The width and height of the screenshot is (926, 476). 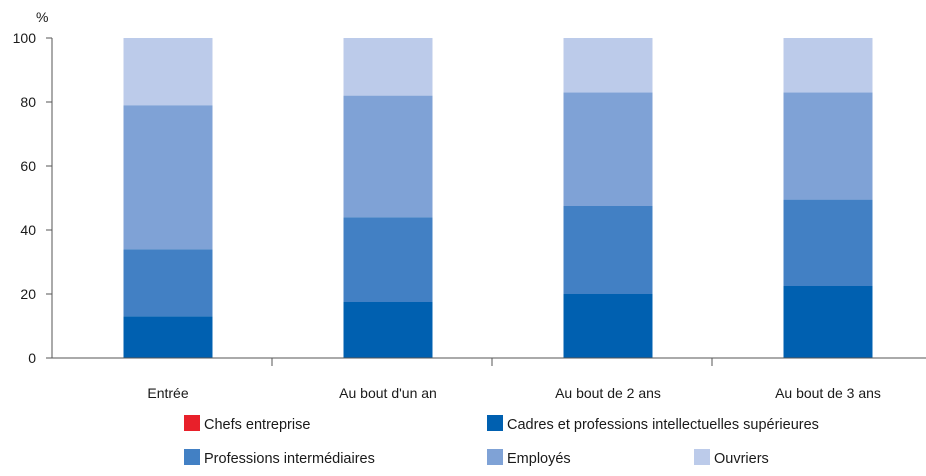 What do you see at coordinates (25, 38) in the screenshot?
I see `y-tick-label: 100` at bounding box center [25, 38].